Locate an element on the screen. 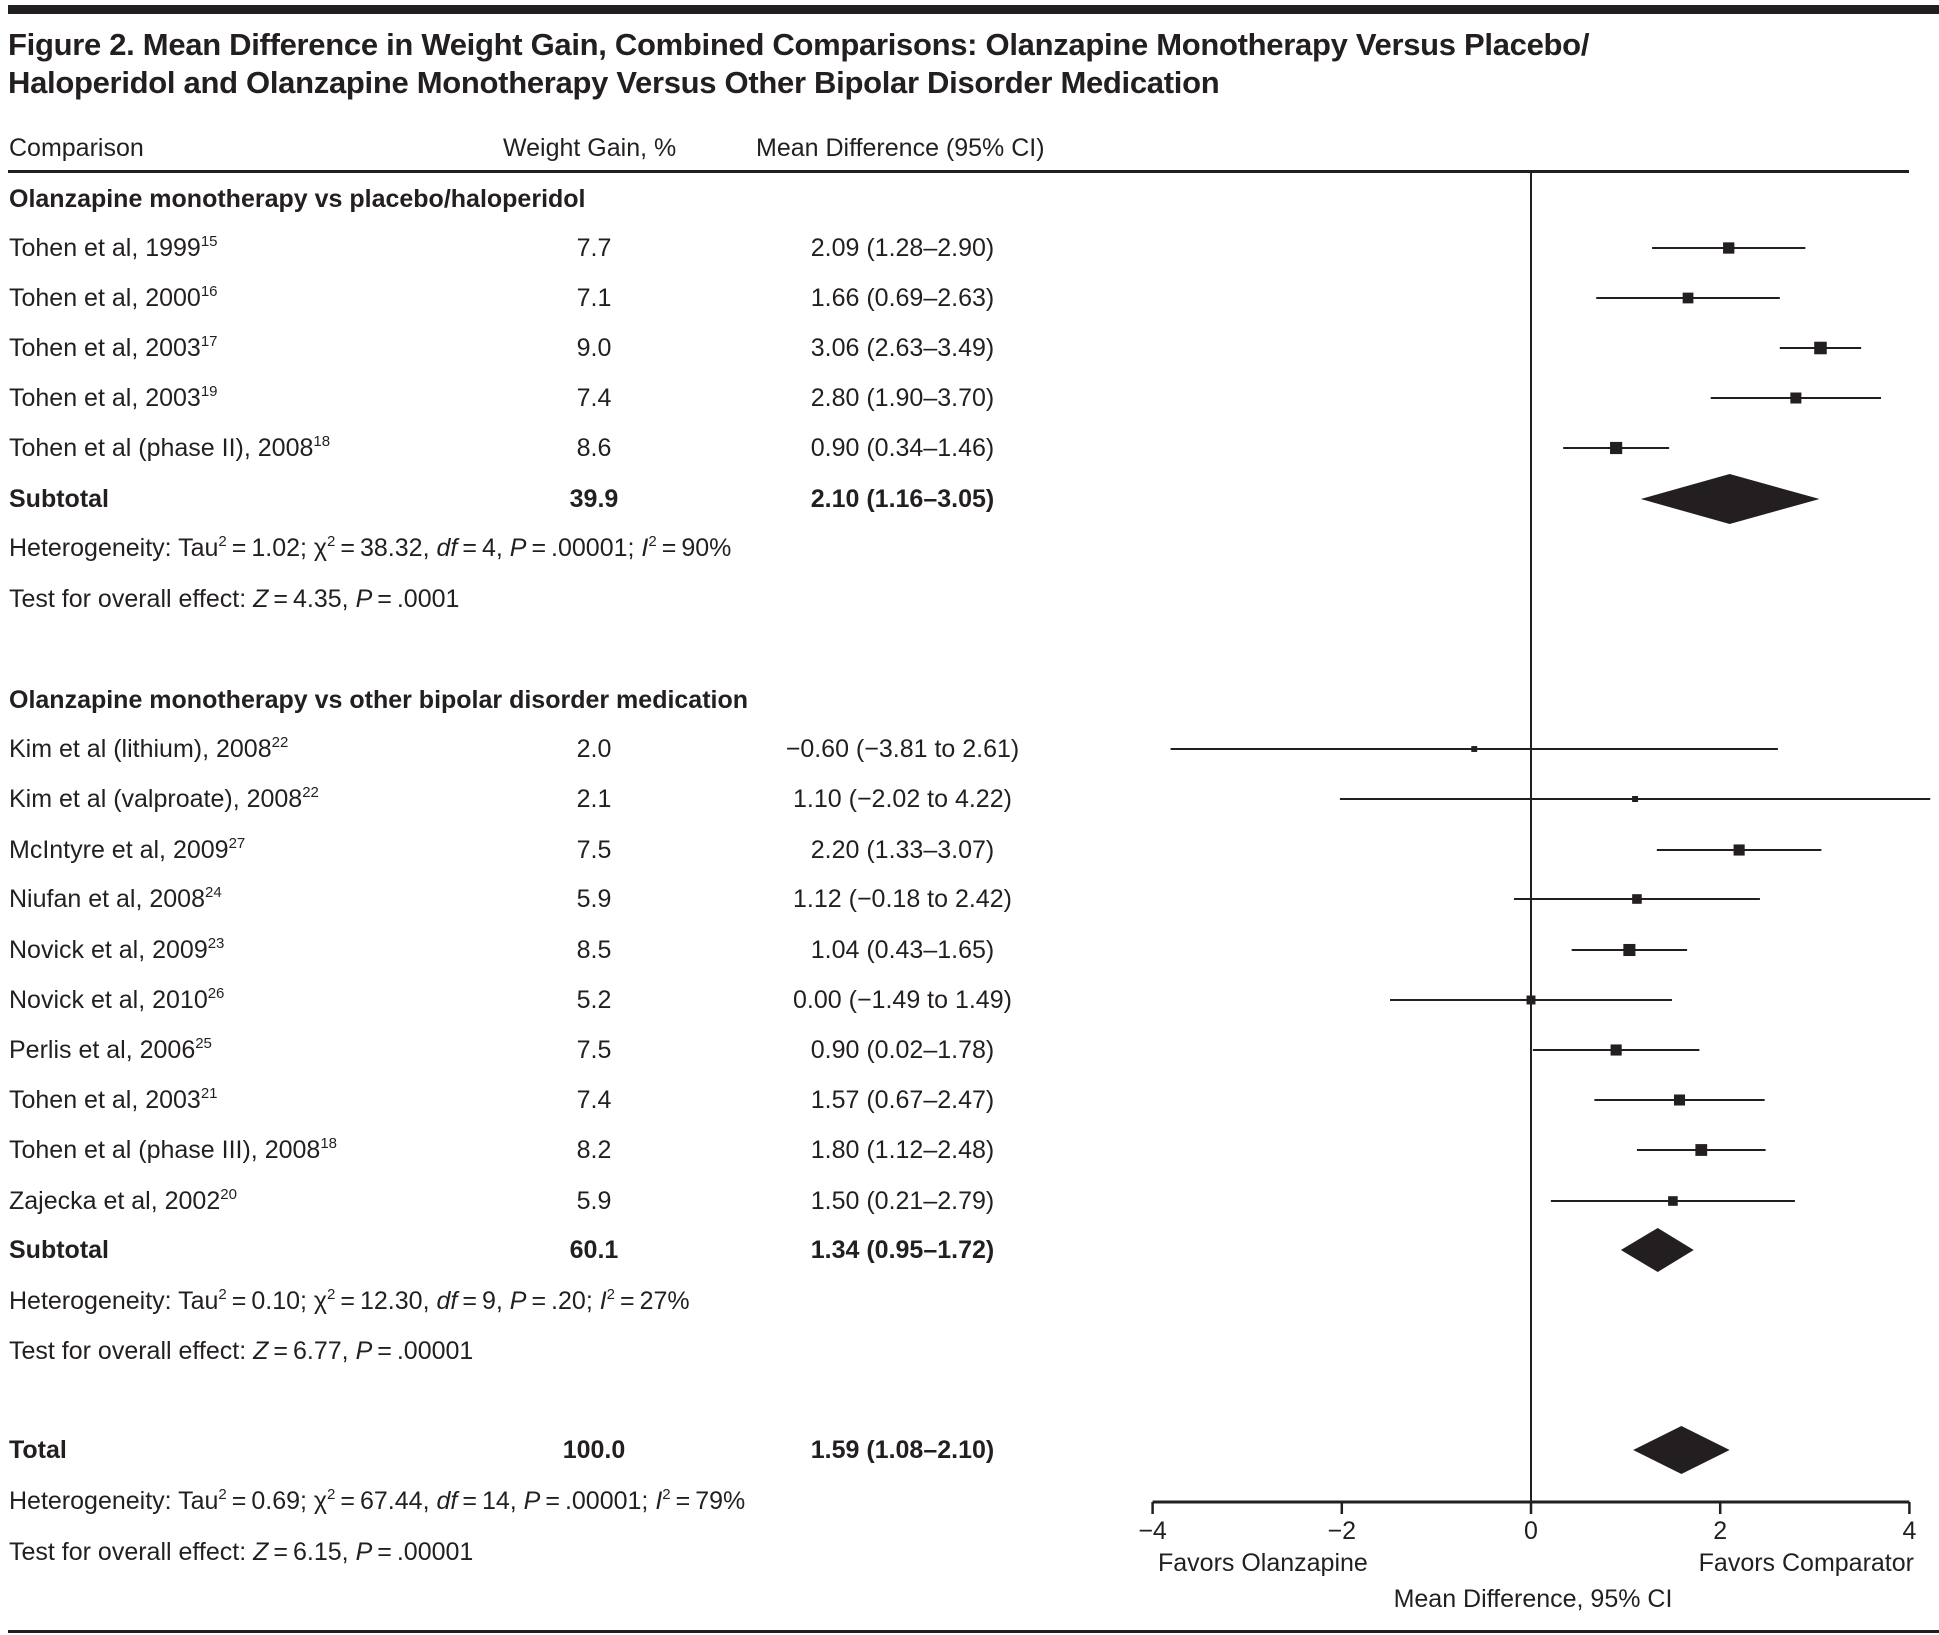  df-value: 9 is located at coordinates (488, 1301).